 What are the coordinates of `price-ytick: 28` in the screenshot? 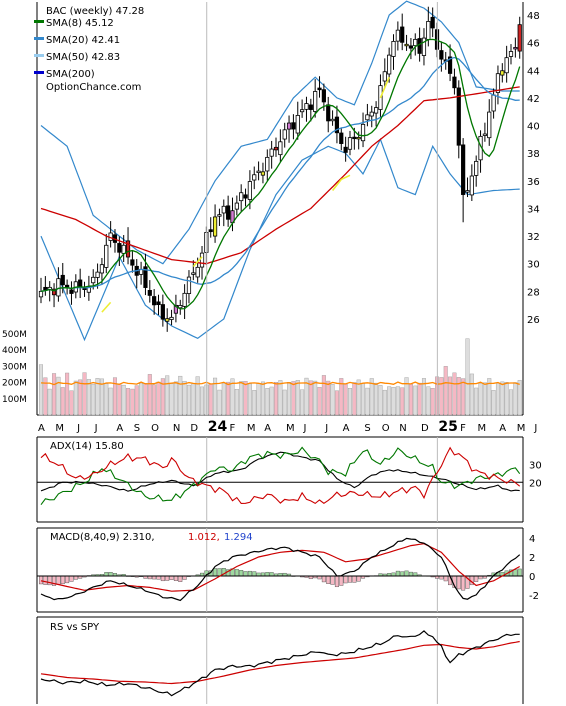 It's located at (533, 292).